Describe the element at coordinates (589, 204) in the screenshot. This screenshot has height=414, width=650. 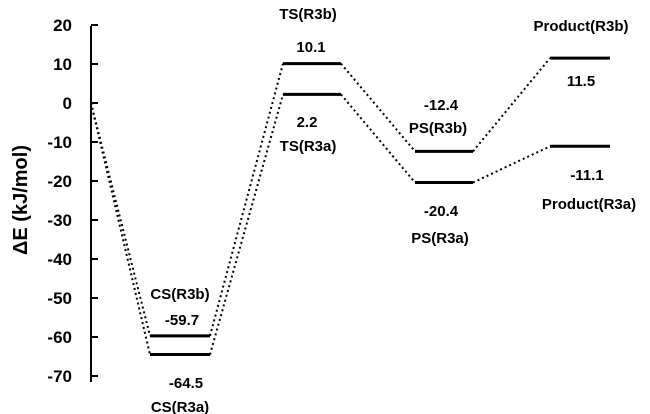
I see `state-label: Product(R3a)` at that location.